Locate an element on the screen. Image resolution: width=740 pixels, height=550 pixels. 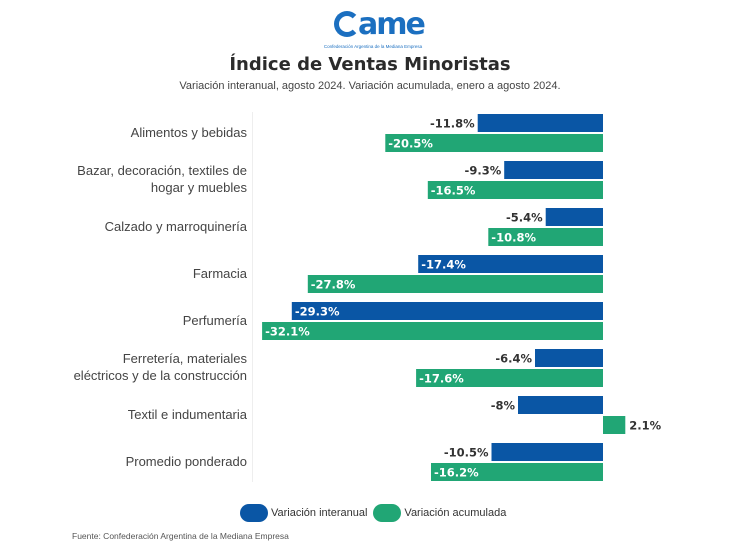
category-label-line: Ferretería, materiales is located at coordinates (184, 358).